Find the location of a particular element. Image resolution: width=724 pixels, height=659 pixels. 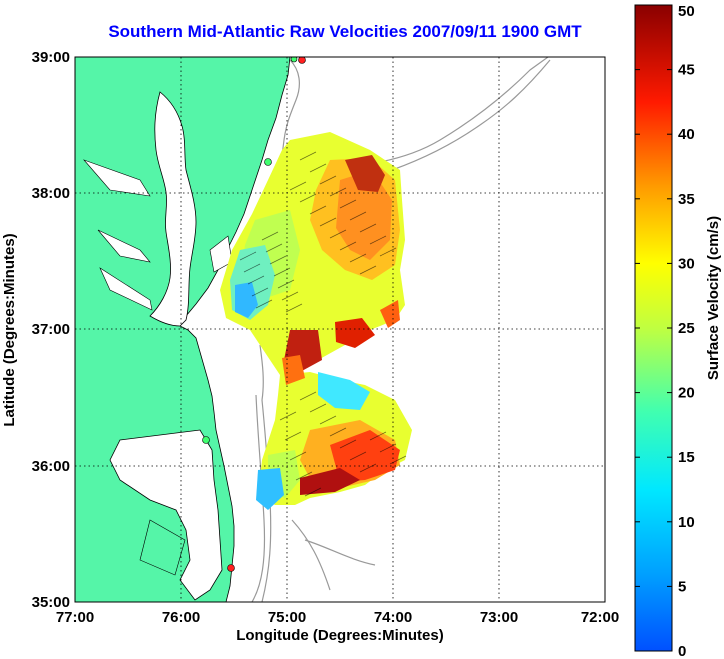

y-axis-label: Latitude (Degrees:Minutes) is located at coordinates (9, 329).